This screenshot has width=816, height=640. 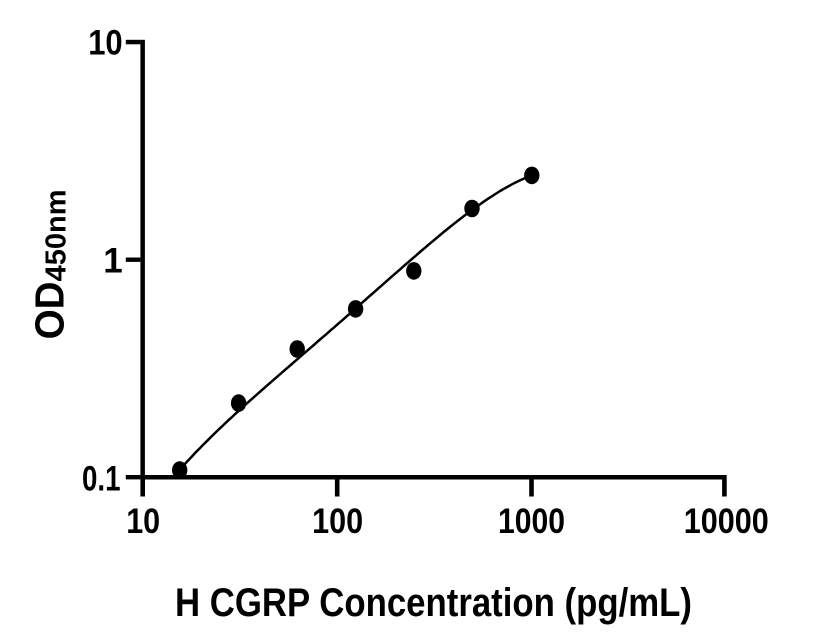 I want to click on svg-text: 1, so click(x=112, y=260).